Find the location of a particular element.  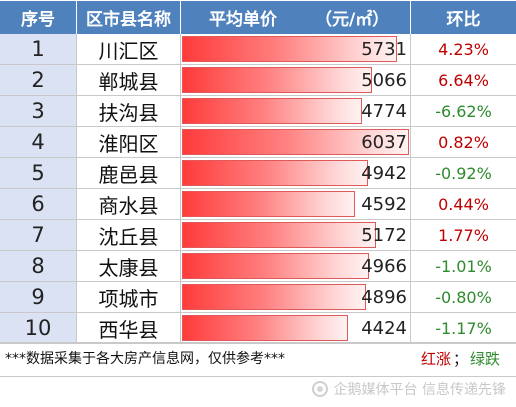

row-price-cell: 4774 is located at coordinates (296, 111).